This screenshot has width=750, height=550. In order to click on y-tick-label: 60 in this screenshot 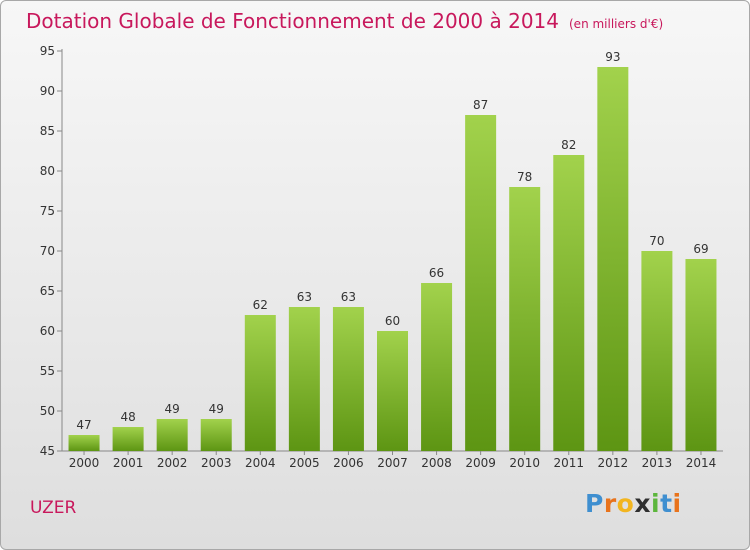, I will do `click(47, 331)`.